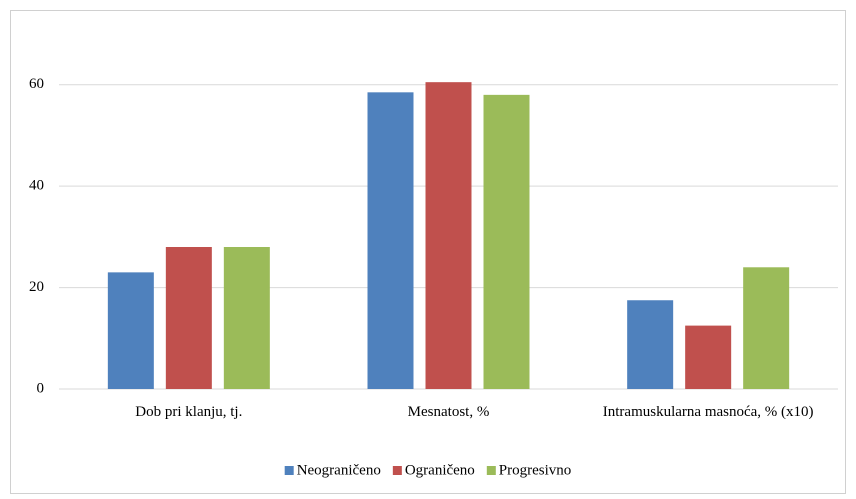 This screenshot has height=499, width=856. Describe the element at coordinates (708, 412) in the screenshot. I see `x-tick-label: Intramuskularna masnoća, % (x10)` at that location.